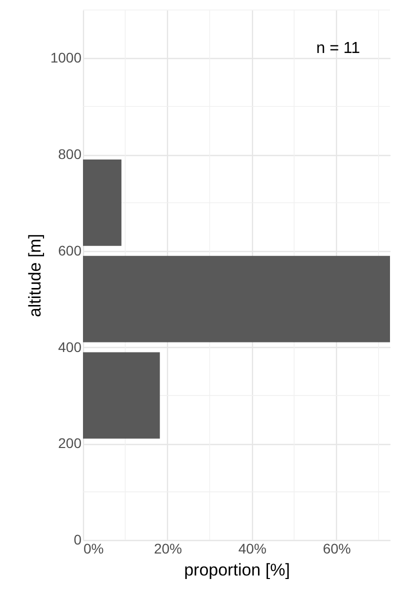 Image resolution: width=400 pixels, height=600 pixels. Describe the element at coordinates (70, 443) in the screenshot. I see `y-tick-label: 200` at that location.